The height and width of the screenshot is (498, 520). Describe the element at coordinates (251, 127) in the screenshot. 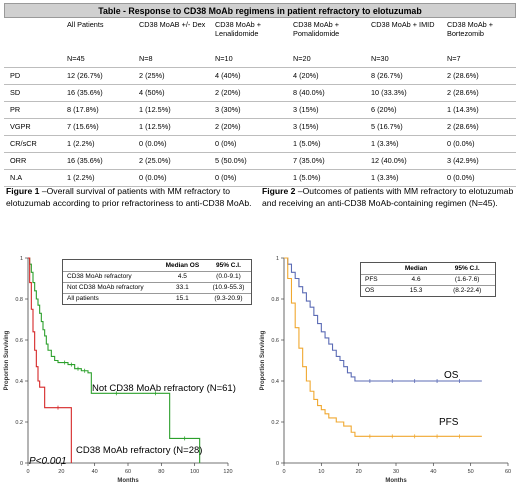

I see `table-cell: 2 (20%)` at that location.